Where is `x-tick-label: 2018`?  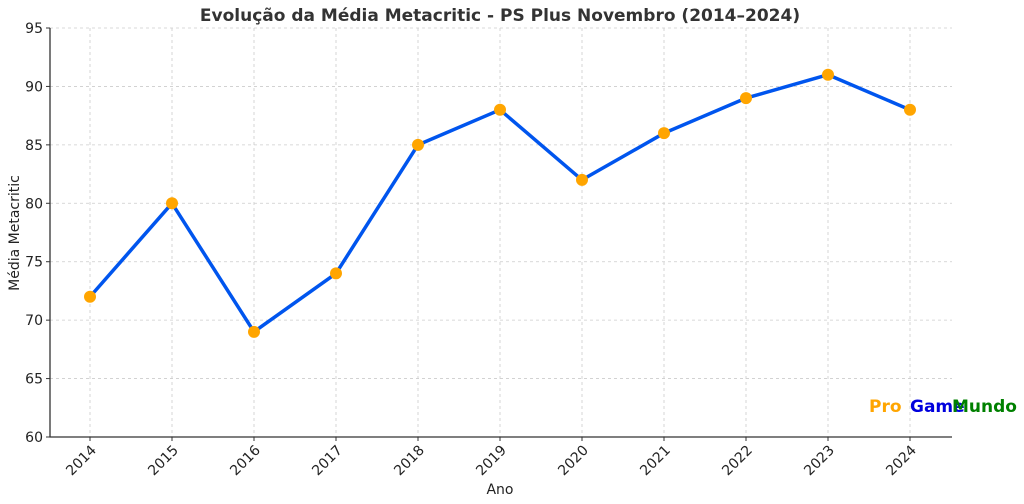 x-tick-label: 2018 is located at coordinates (409, 461).